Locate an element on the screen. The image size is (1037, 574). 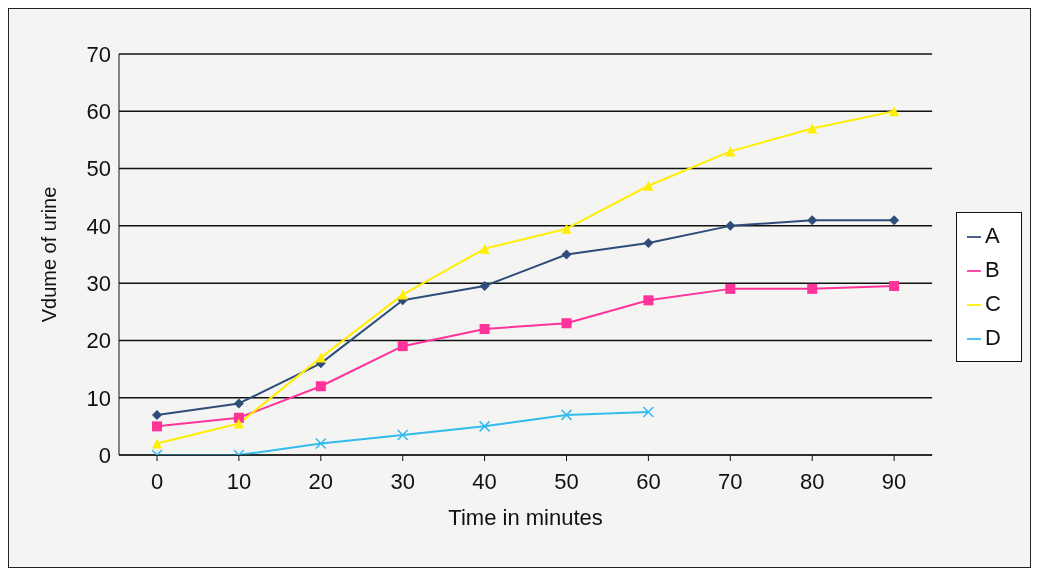
y-tick-label: 20 is located at coordinates (98, 341).